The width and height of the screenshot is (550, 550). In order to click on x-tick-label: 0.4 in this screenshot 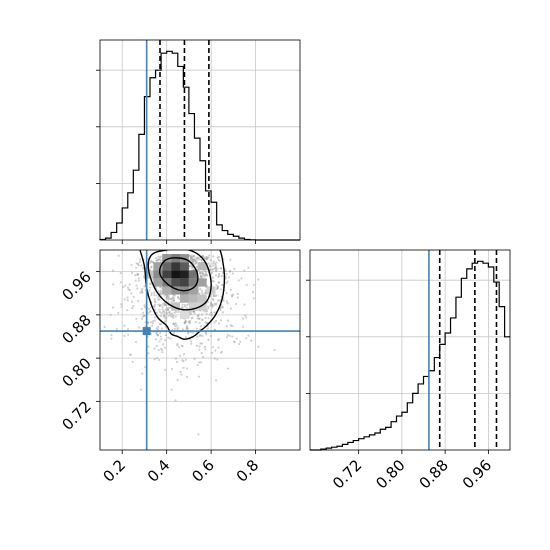, I will do `click(159, 471)`.